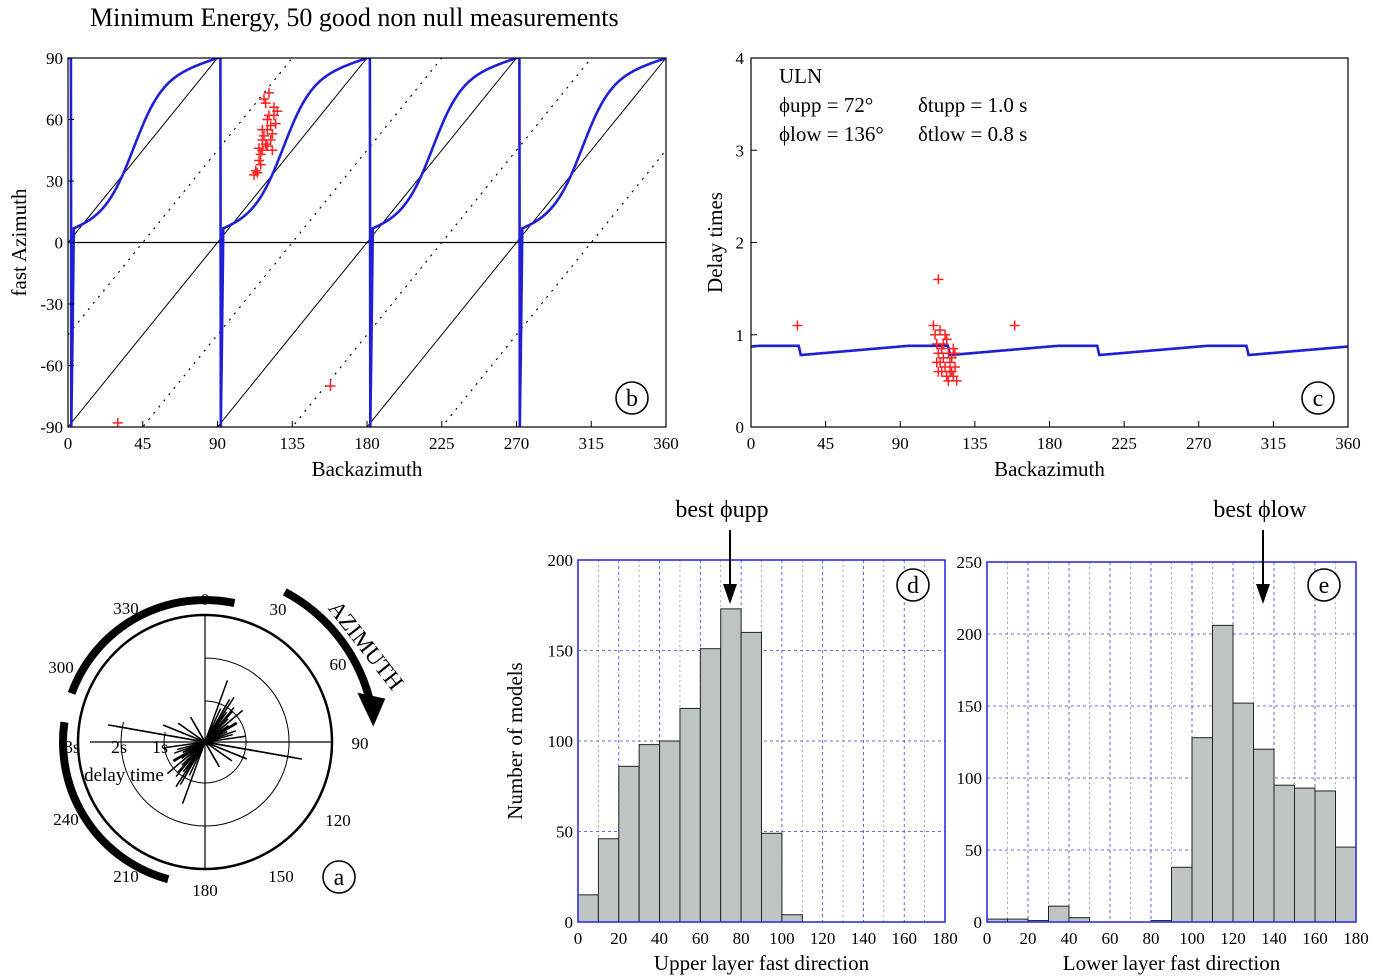 The width and height of the screenshot is (1390, 979). Describe the element at coordinates (126, 876) in the screenshot. I see `angle-tick-label: 210` at that location.